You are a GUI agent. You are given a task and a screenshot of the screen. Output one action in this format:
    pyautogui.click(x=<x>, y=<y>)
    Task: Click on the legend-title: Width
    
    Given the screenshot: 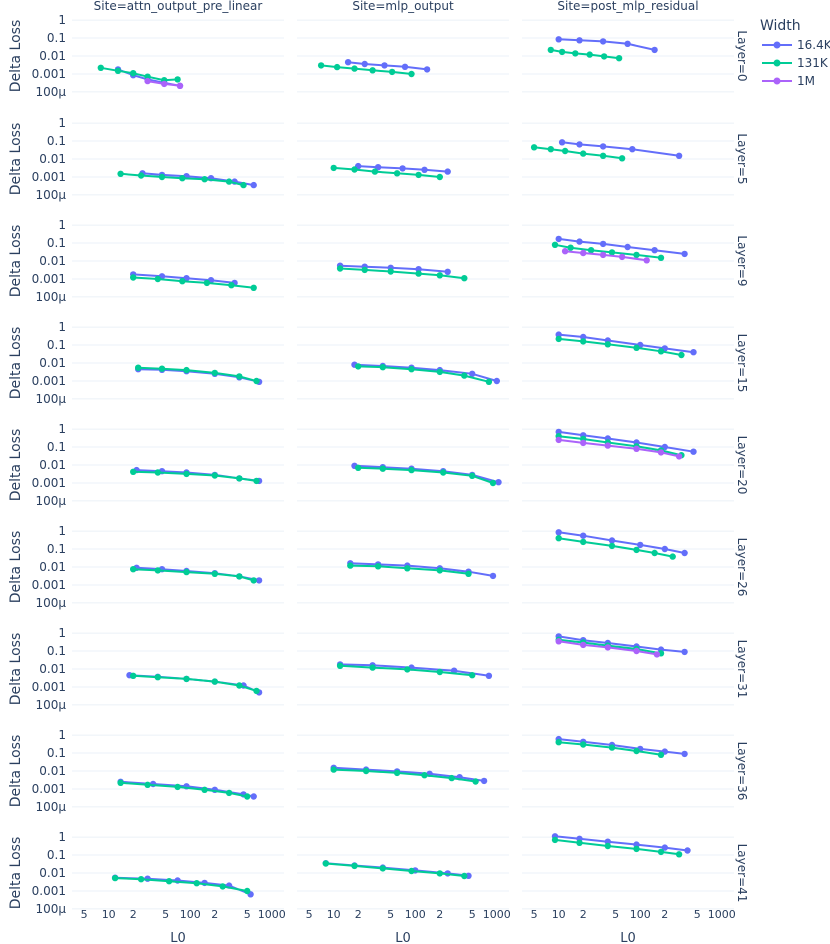 What is the action you would take?
    pyautogui.click(x=780, y=26)
    